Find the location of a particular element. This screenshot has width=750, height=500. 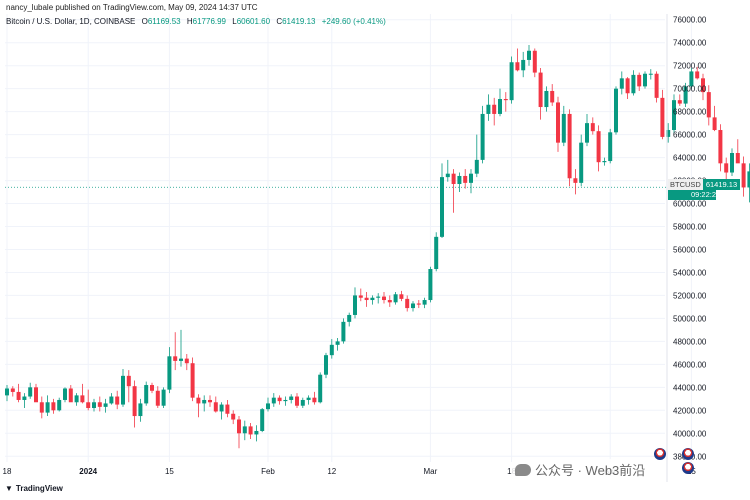

x-tick-label: 12 is located at coordinates (331, 471).